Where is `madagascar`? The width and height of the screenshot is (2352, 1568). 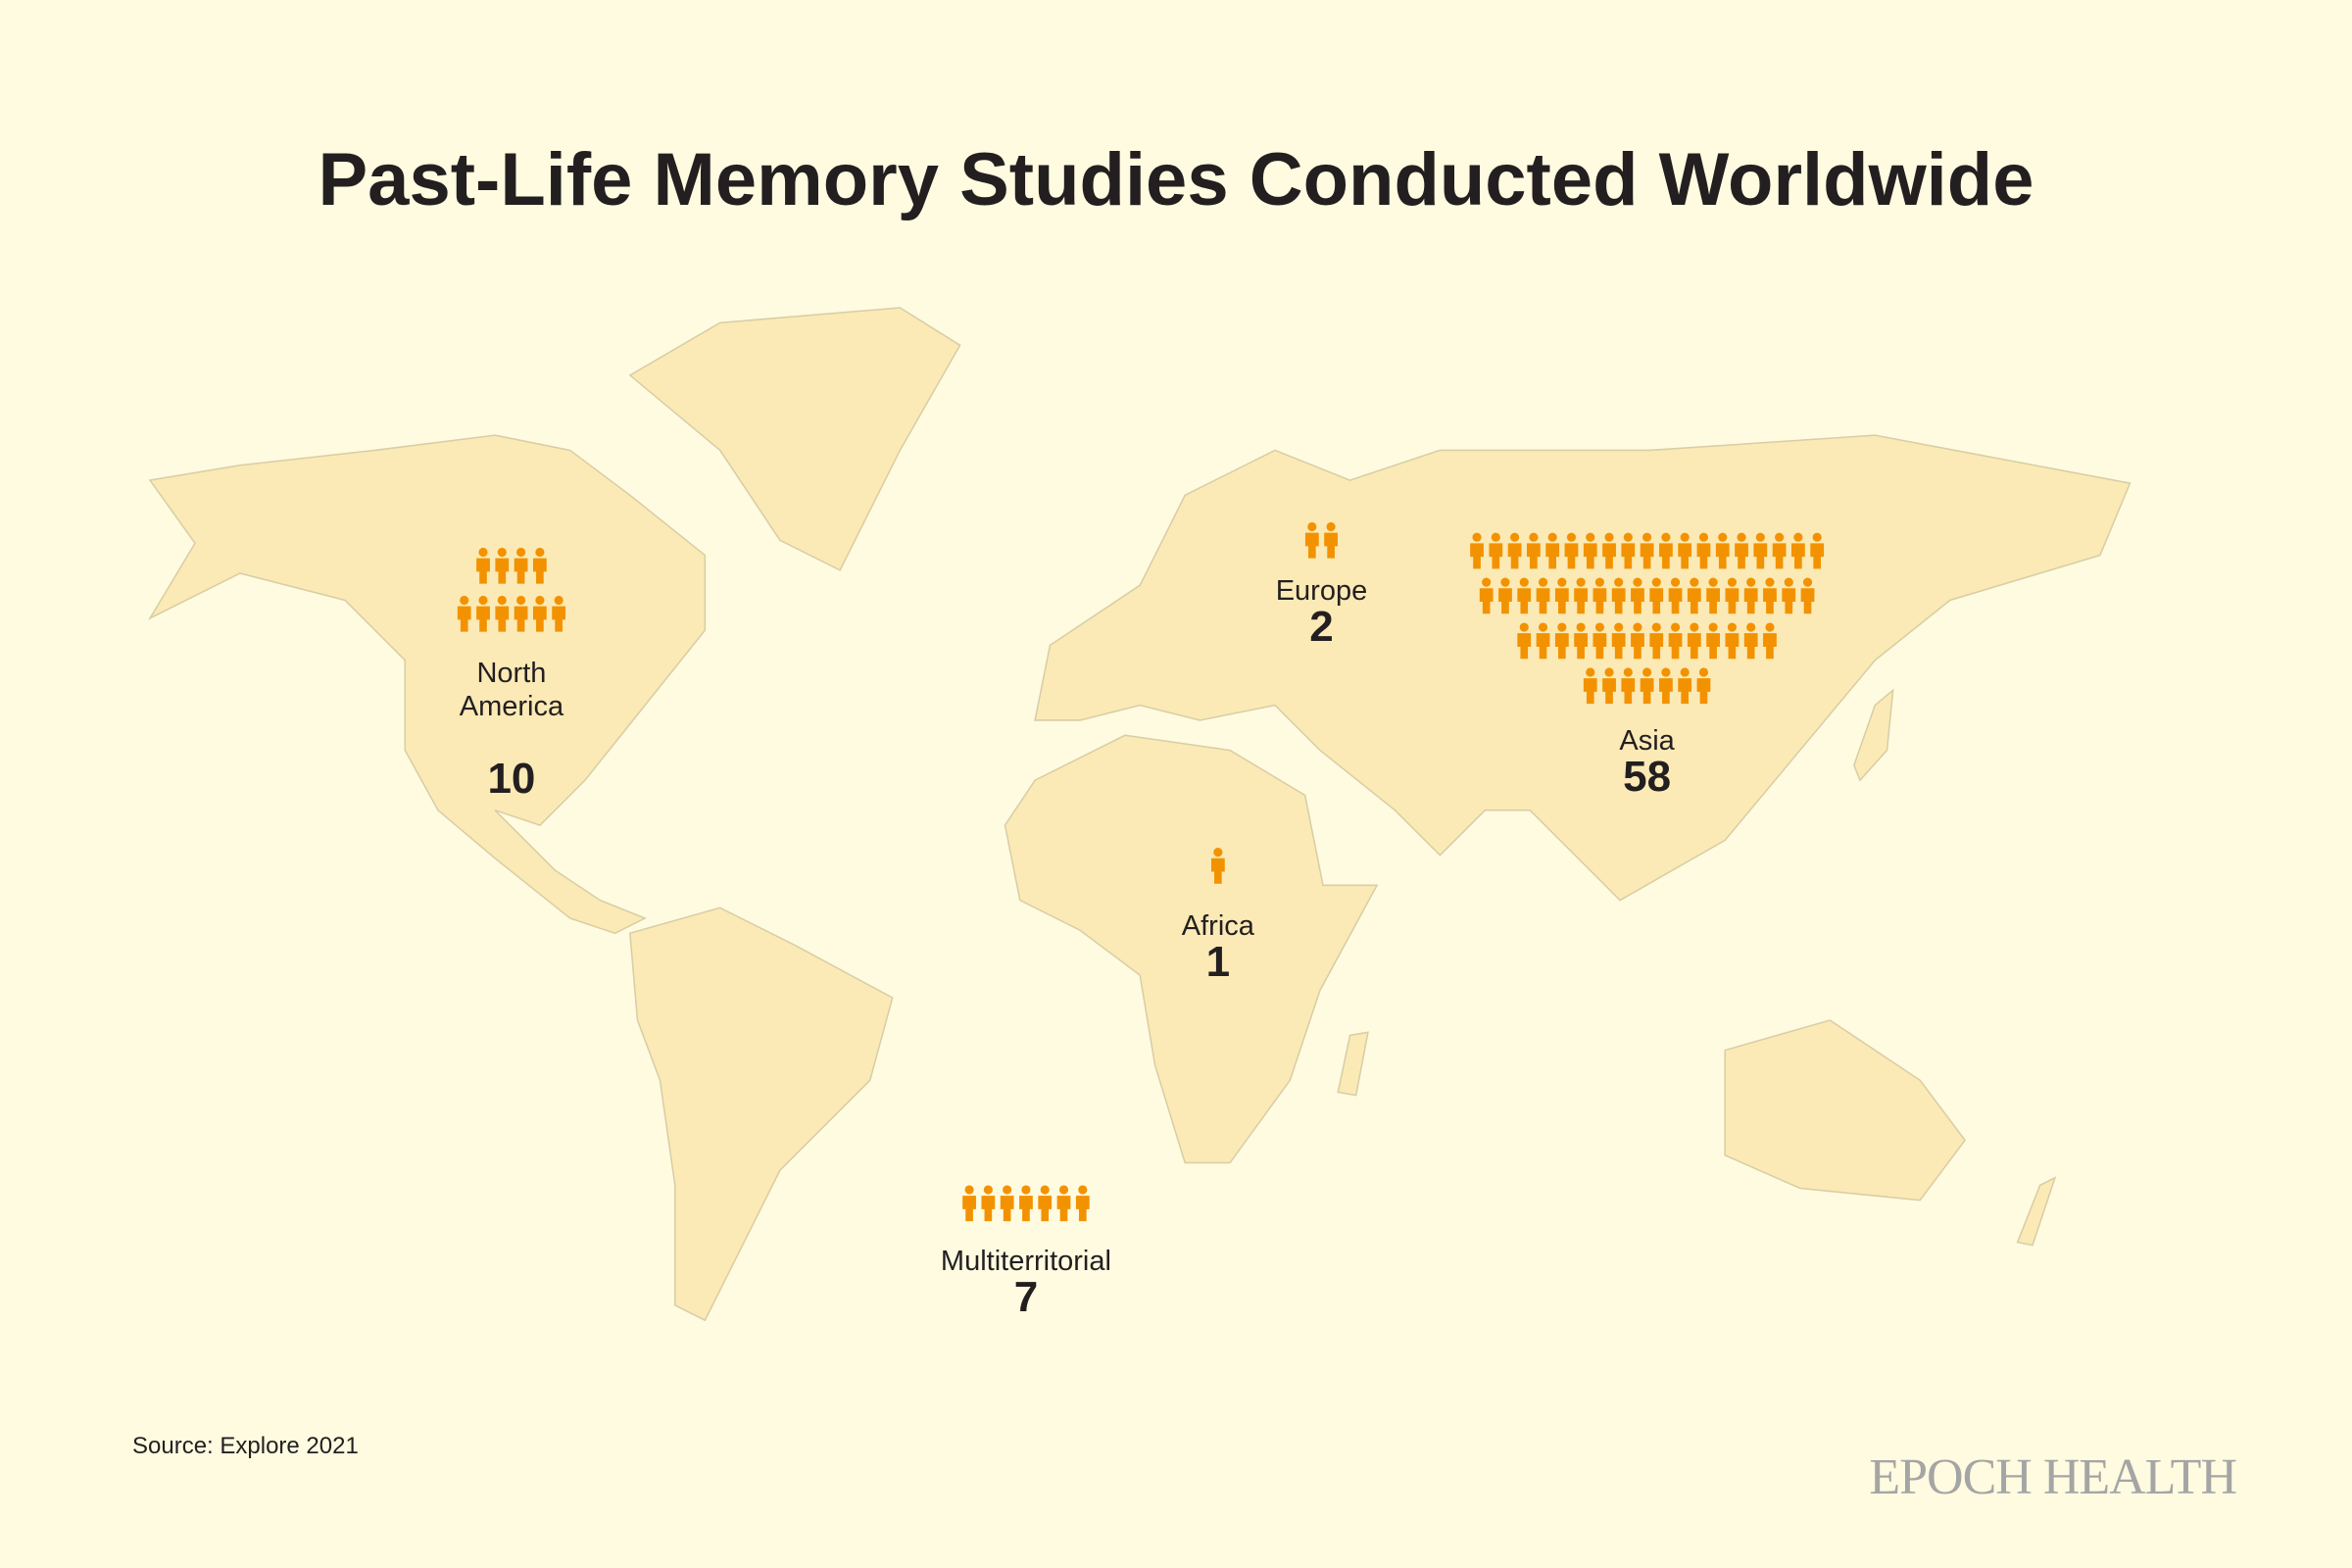
madagascar is located at coordinates (1353, 1064).